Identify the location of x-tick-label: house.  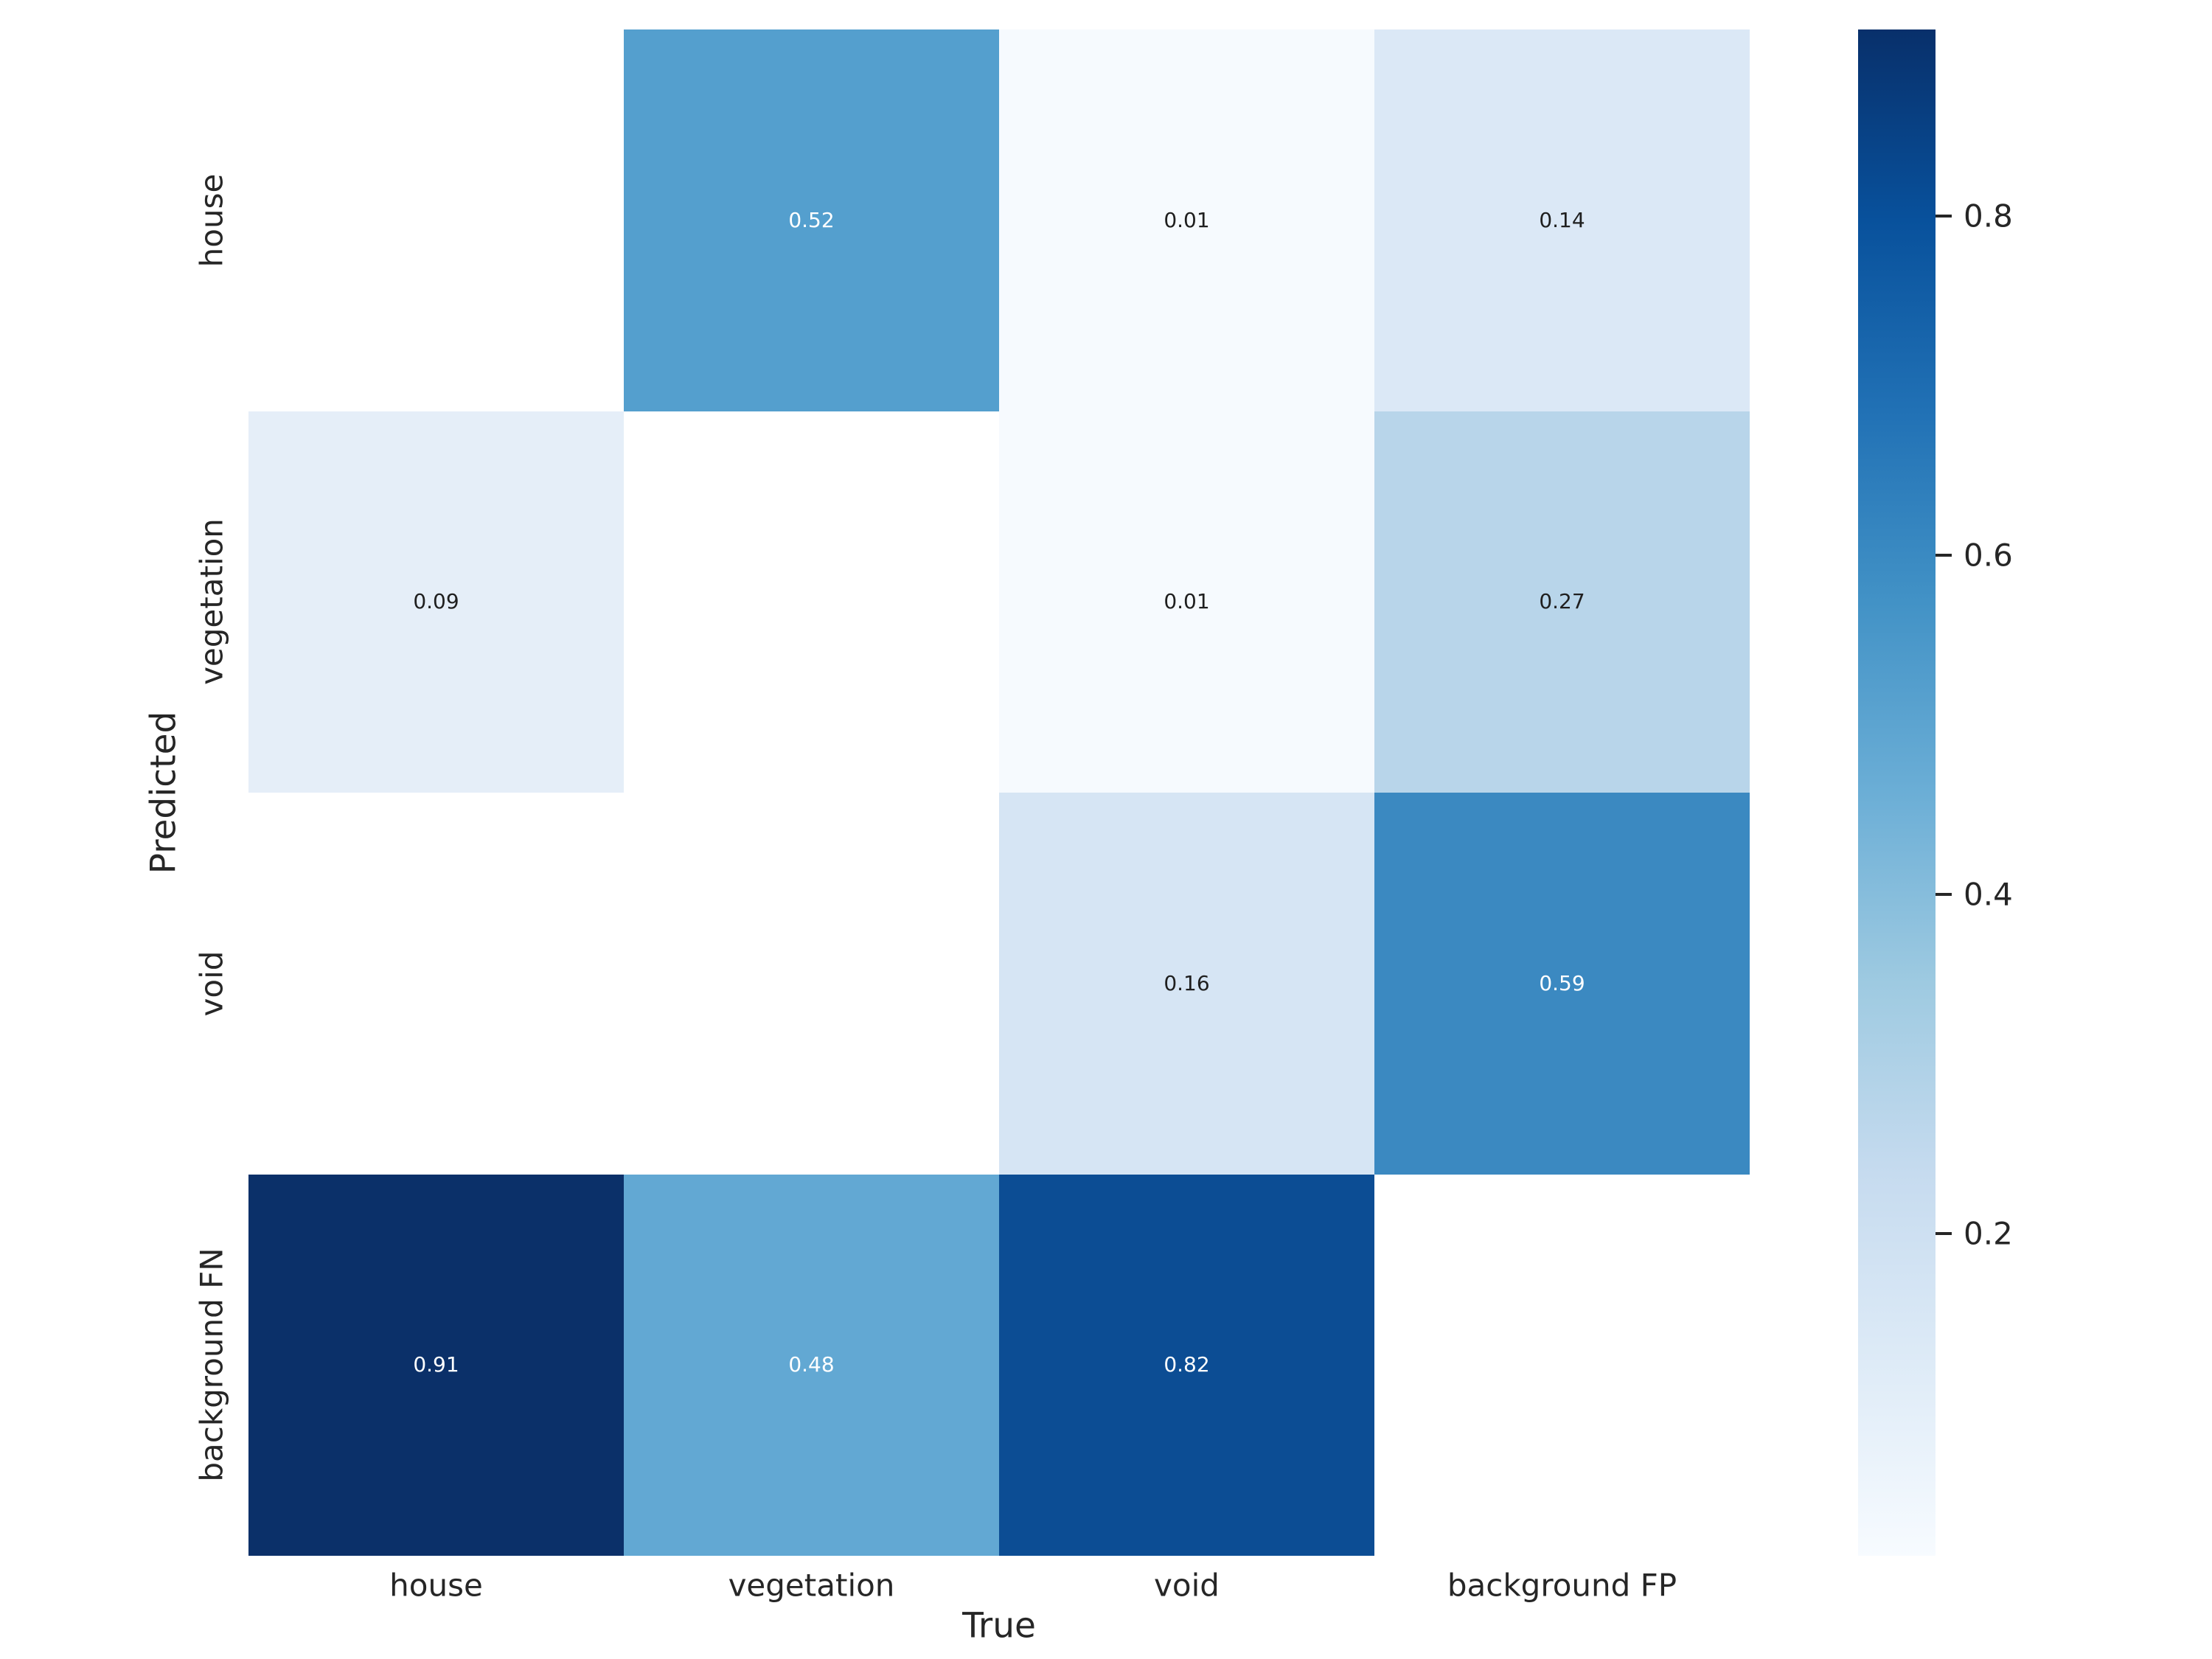
(436, 1585).